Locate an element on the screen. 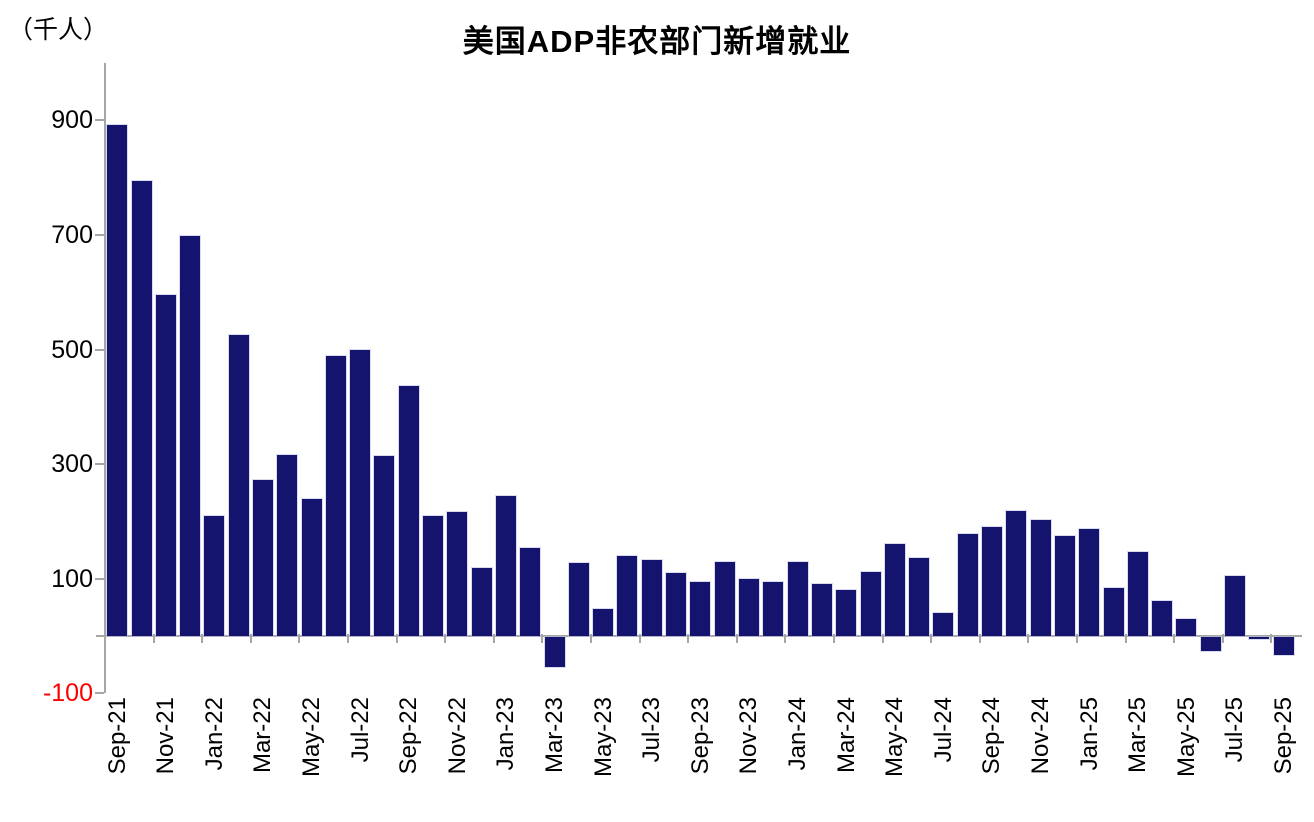  y-tick-label: 300 is located at coordinates (72, 464).